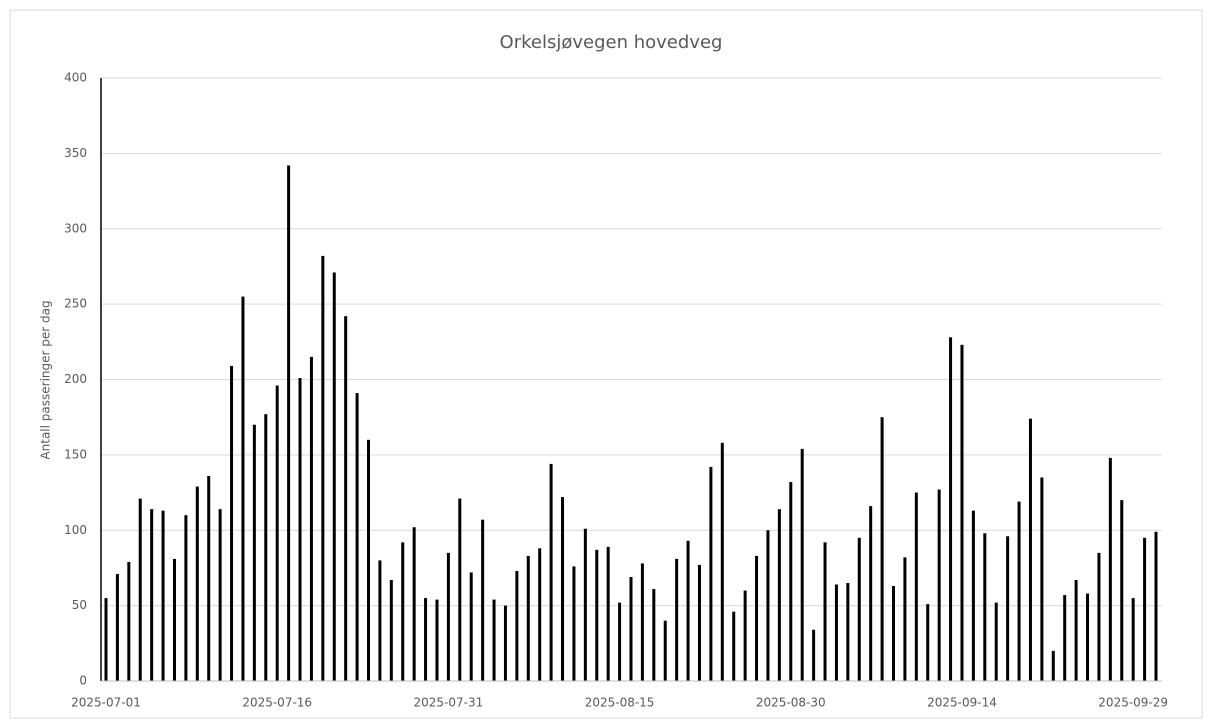  What do you see at coordinates (79, 605) in the screenshot?
I see `y-tick-label: 50` at bounding box center [79, 605].